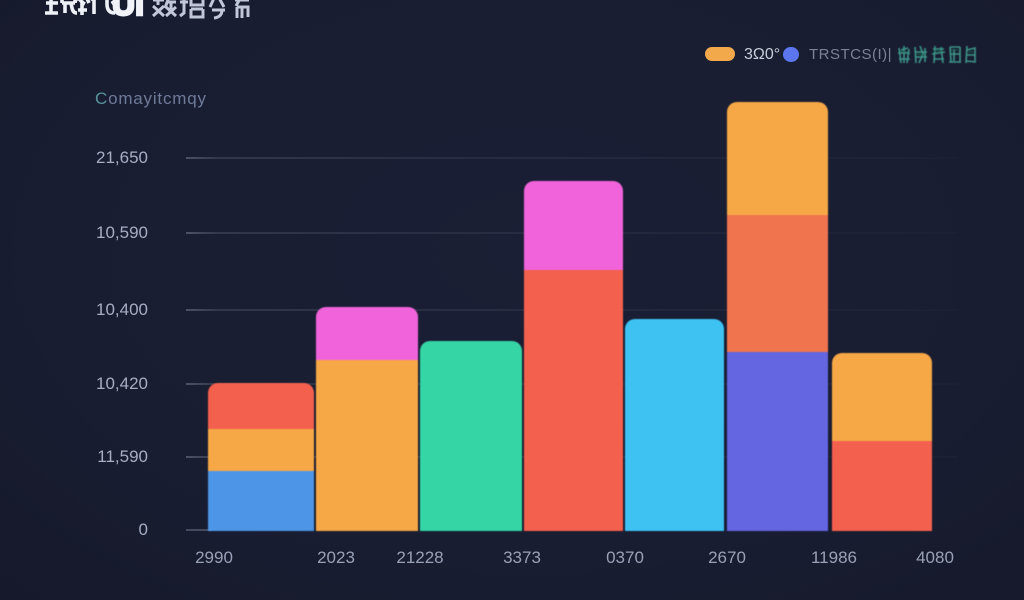 The width and height of the screenshot is (1024, 600). I want to click on svg-text: UI, so click(128, 10).